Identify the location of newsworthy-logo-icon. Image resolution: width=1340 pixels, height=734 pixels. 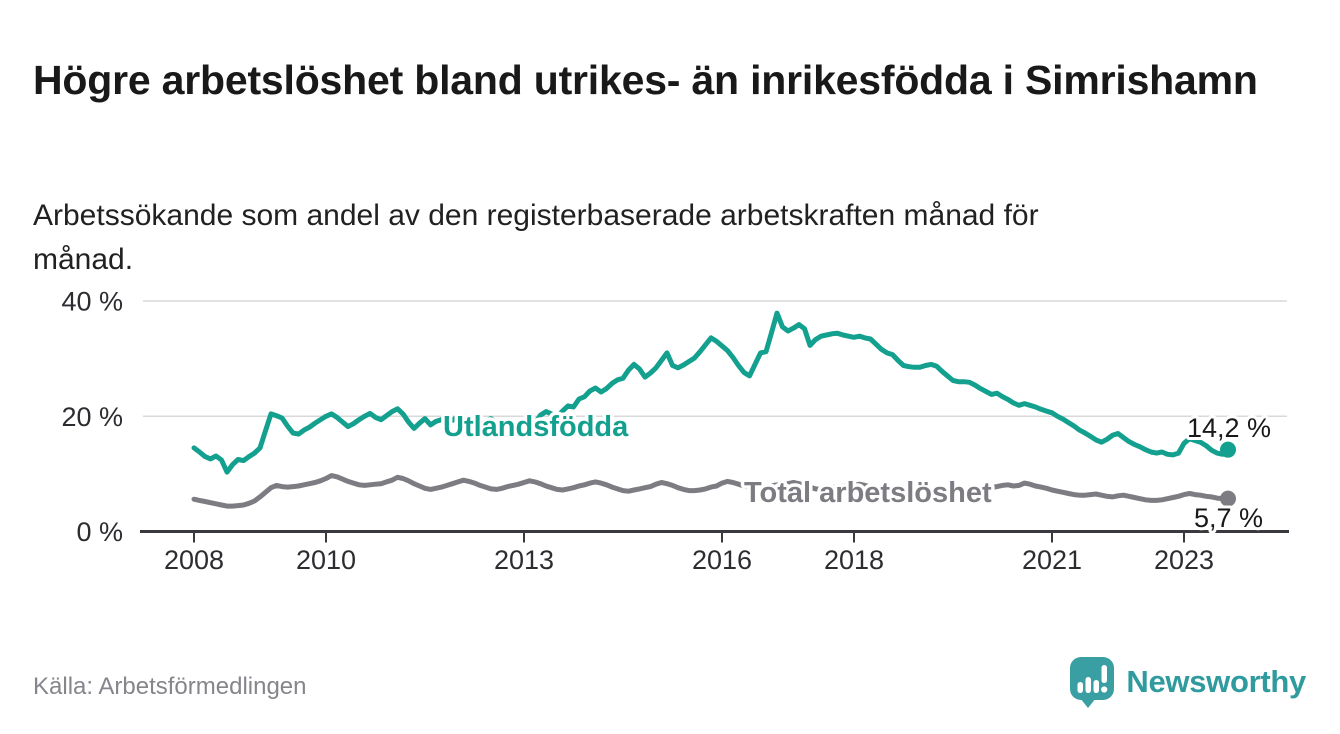
(1092, 682).